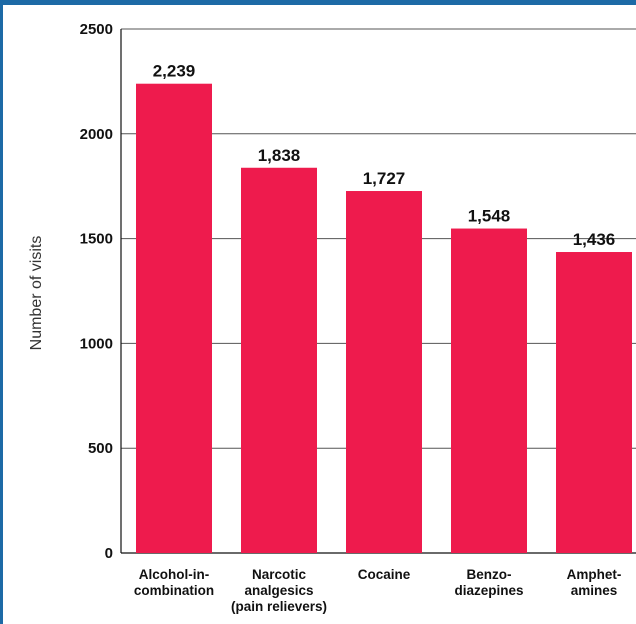 This screenshot has height=624, width=636. Describe the element at coordinates (384, 574) in the screenshot. I see `x-category-label: Cocaine` at that location.